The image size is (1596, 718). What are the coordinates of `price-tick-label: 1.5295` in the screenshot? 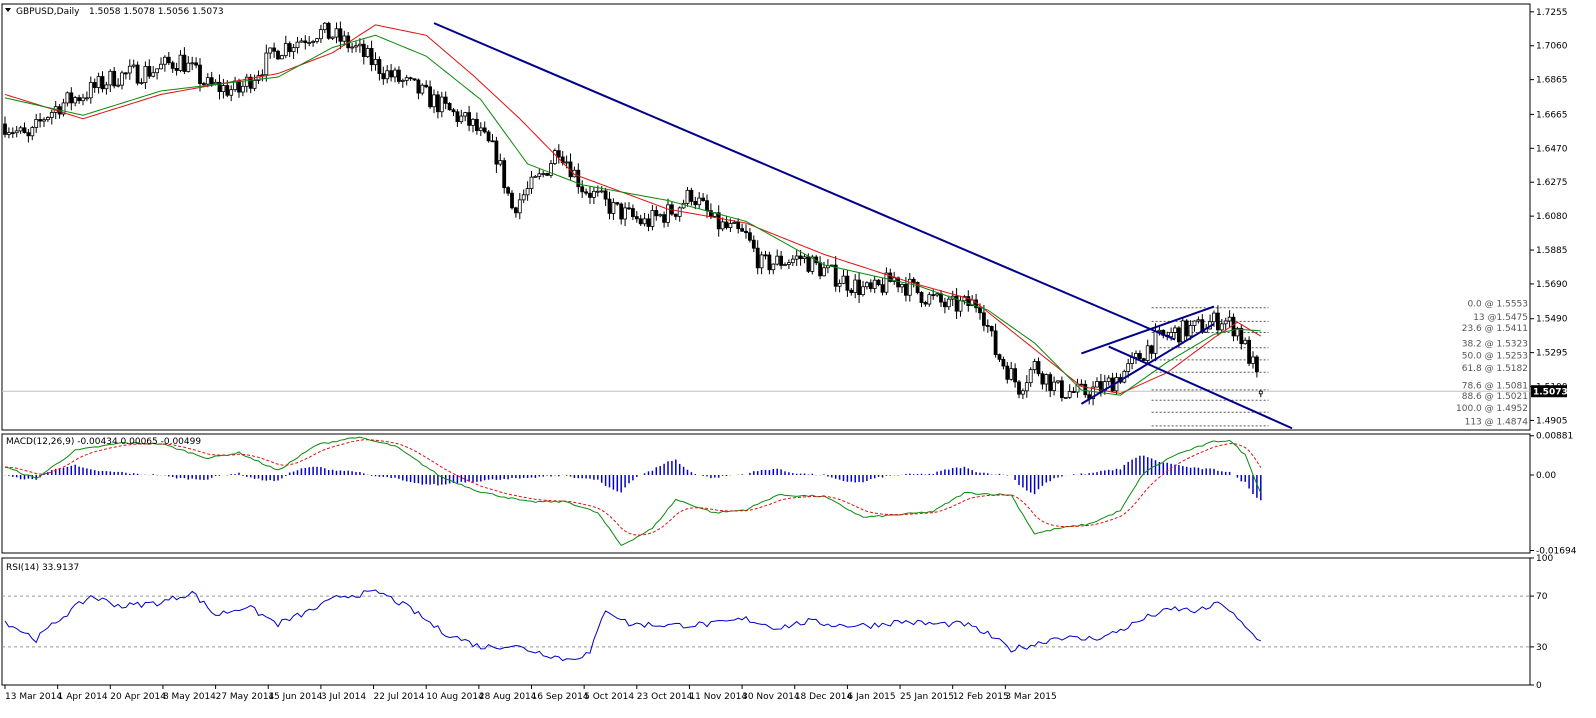 It's located at (1552, 354).